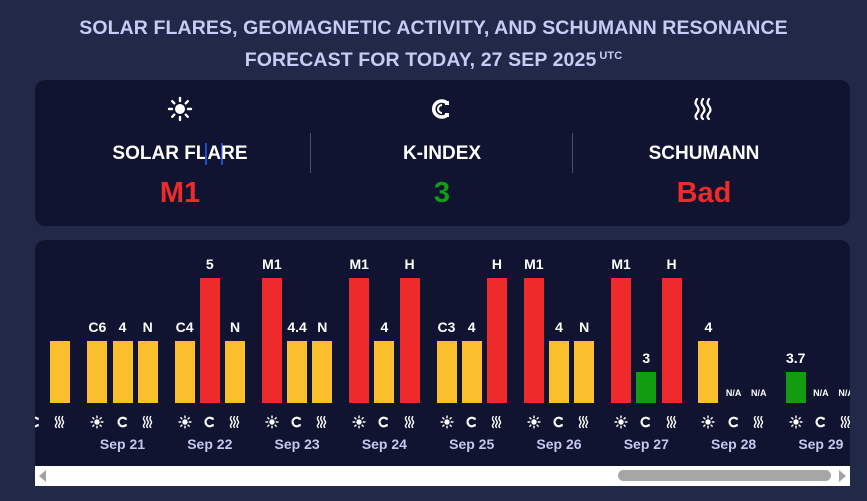 The image size is (867, 501). Describe the element at coordinates (433, 58) in the screenshot. I see `title-line-2: FORECAST FOR TODAY, 27 SEP 2025 UTC` at that location.